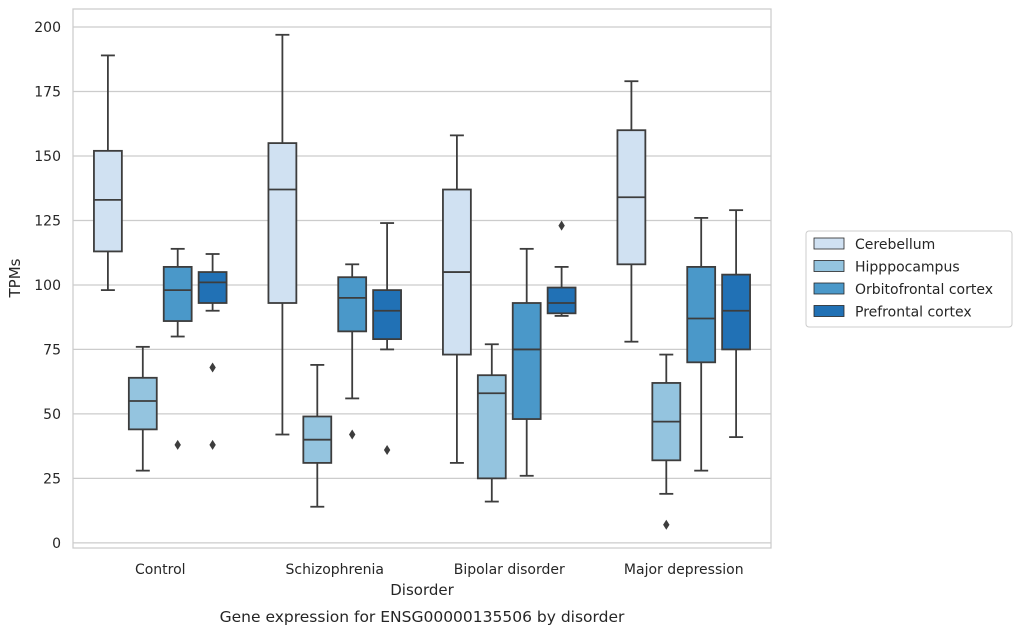  What do you see at coordinates (684, 570) in the screenshot?
I see `x-tick-label: Major depression` at bounding box center [684, 570].